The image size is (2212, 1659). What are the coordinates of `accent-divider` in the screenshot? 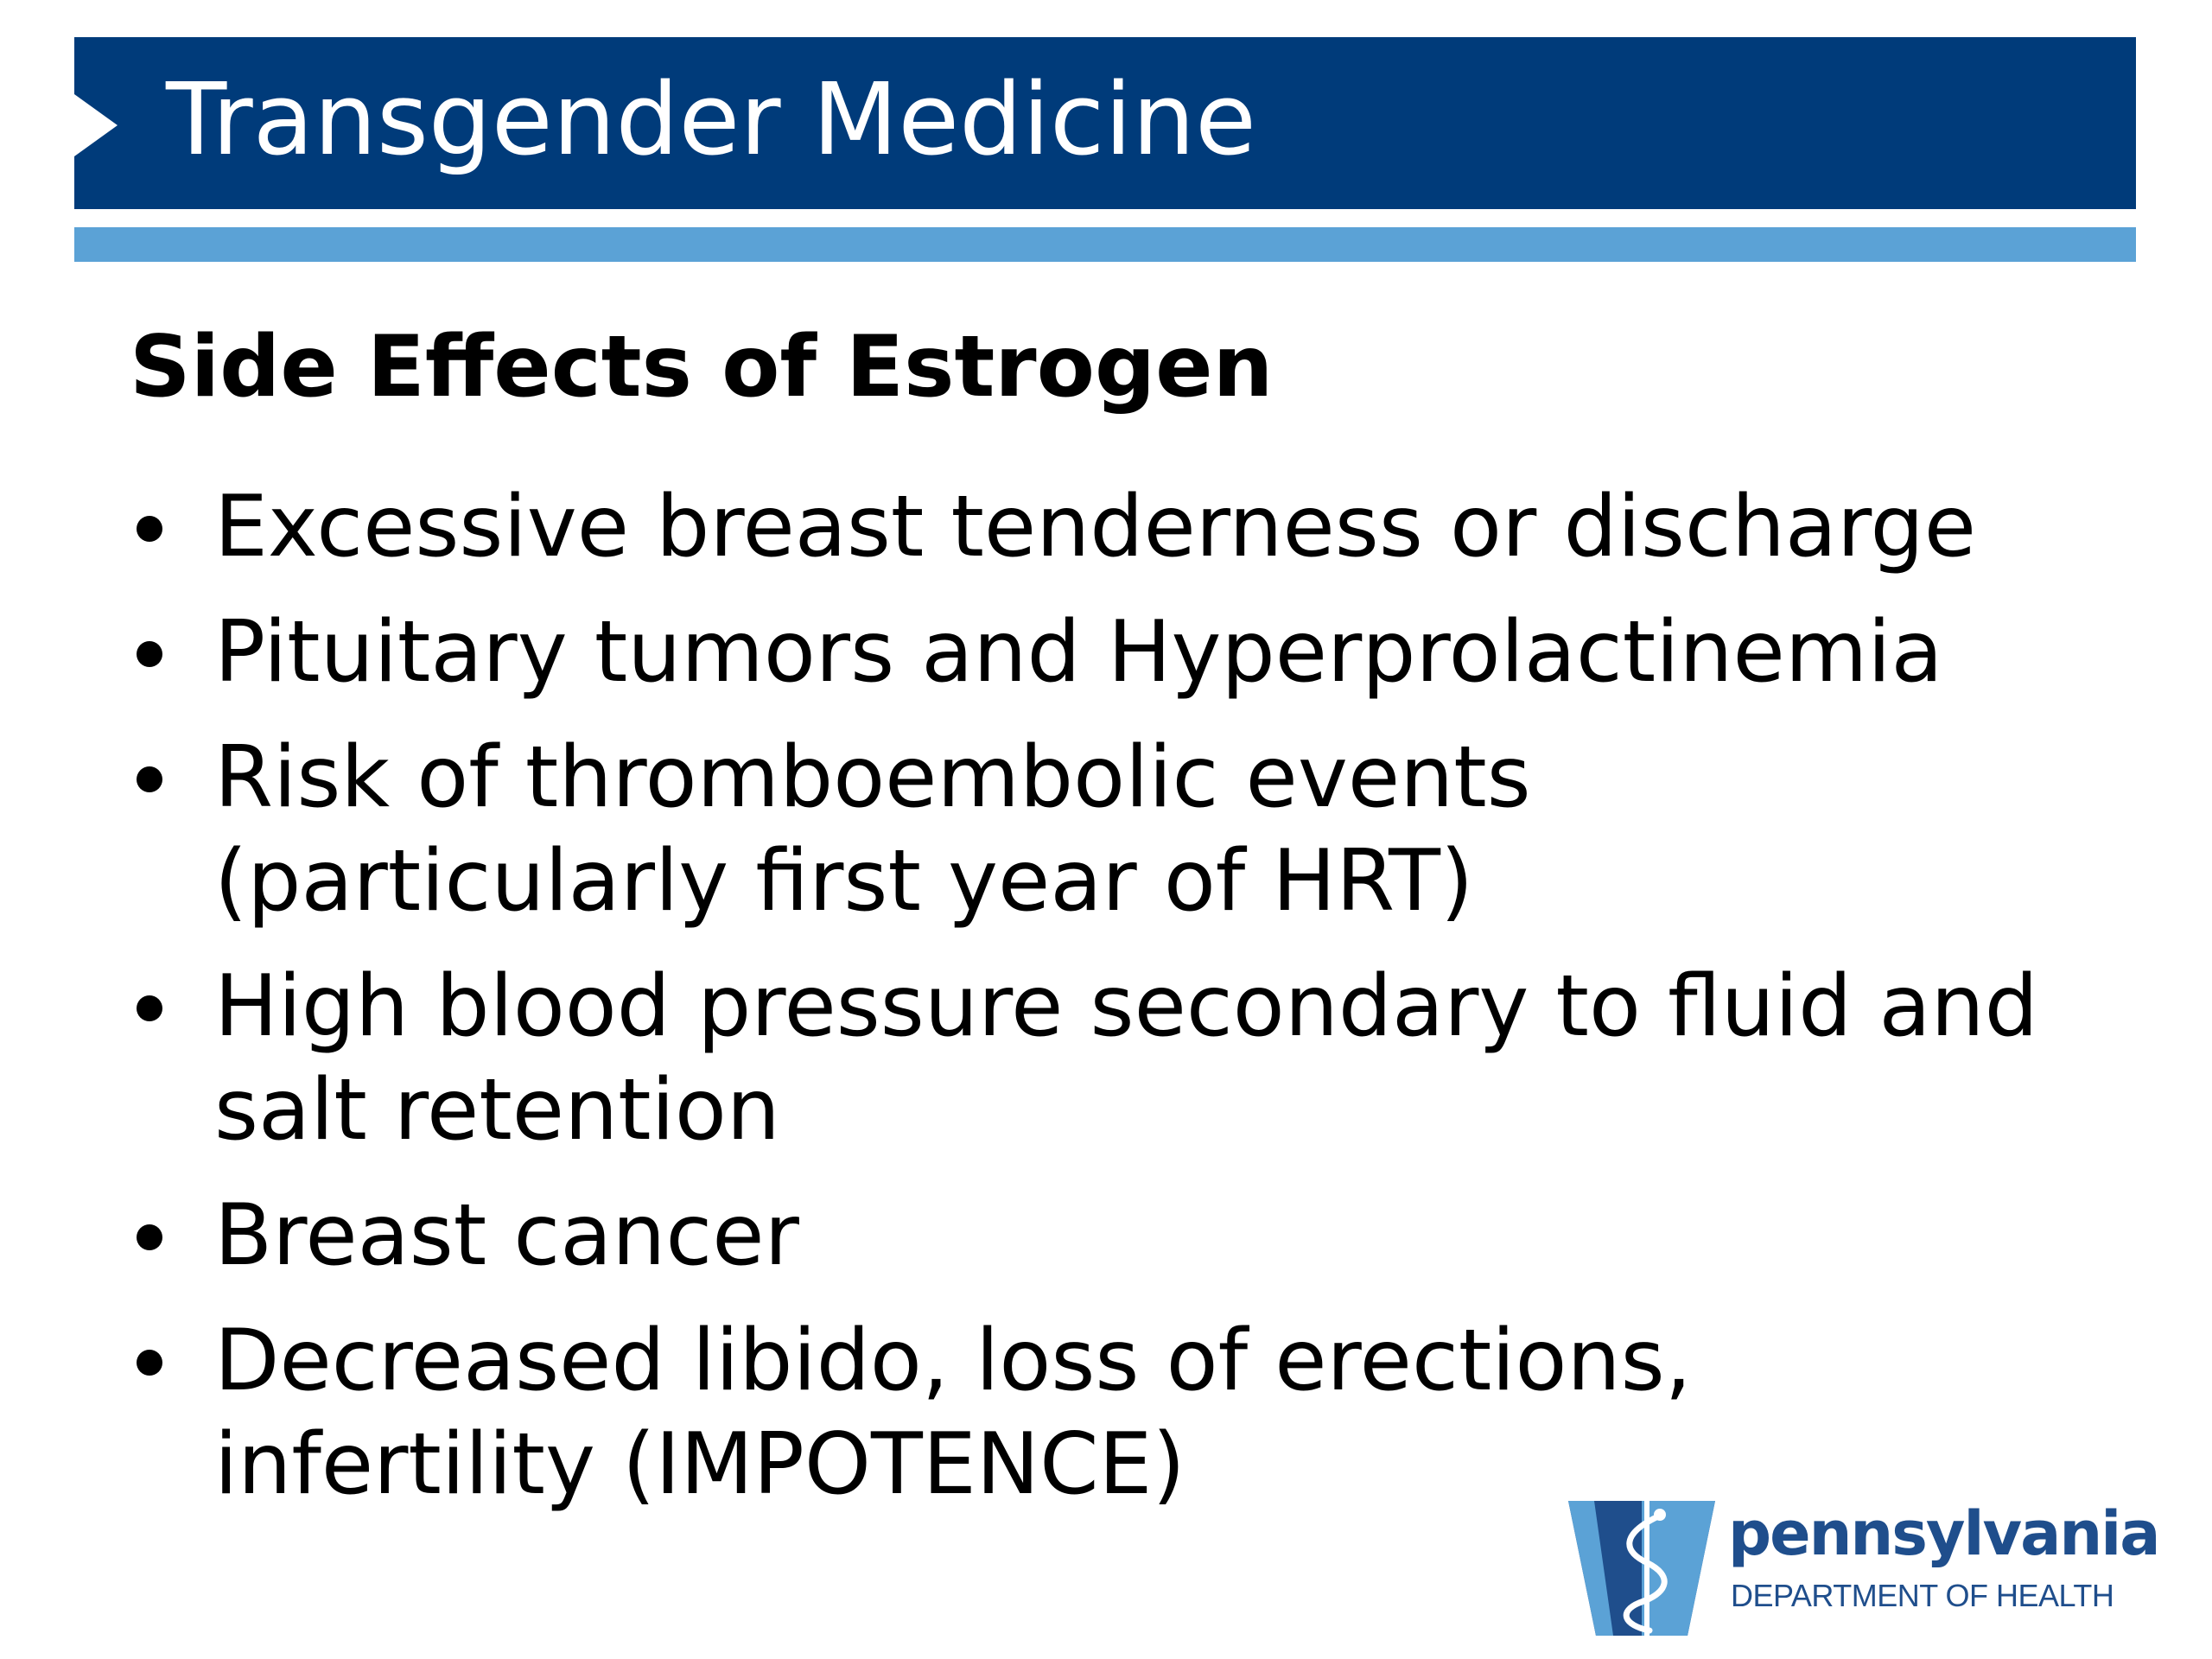 It's located at (1105, 244).